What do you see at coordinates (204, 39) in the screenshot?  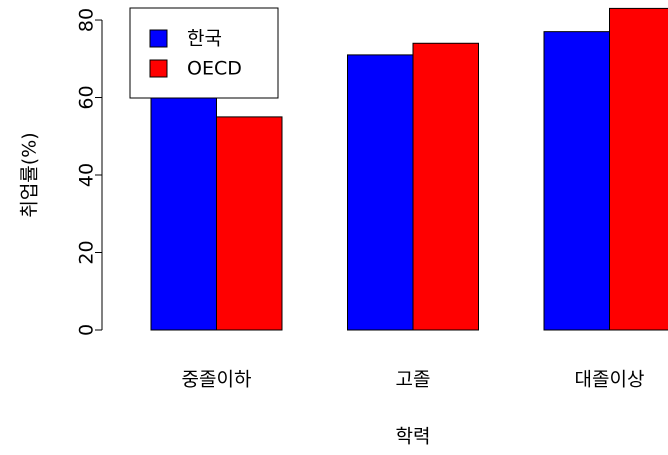 I see `legend-label: 한국` at bounding box center [204, 39].